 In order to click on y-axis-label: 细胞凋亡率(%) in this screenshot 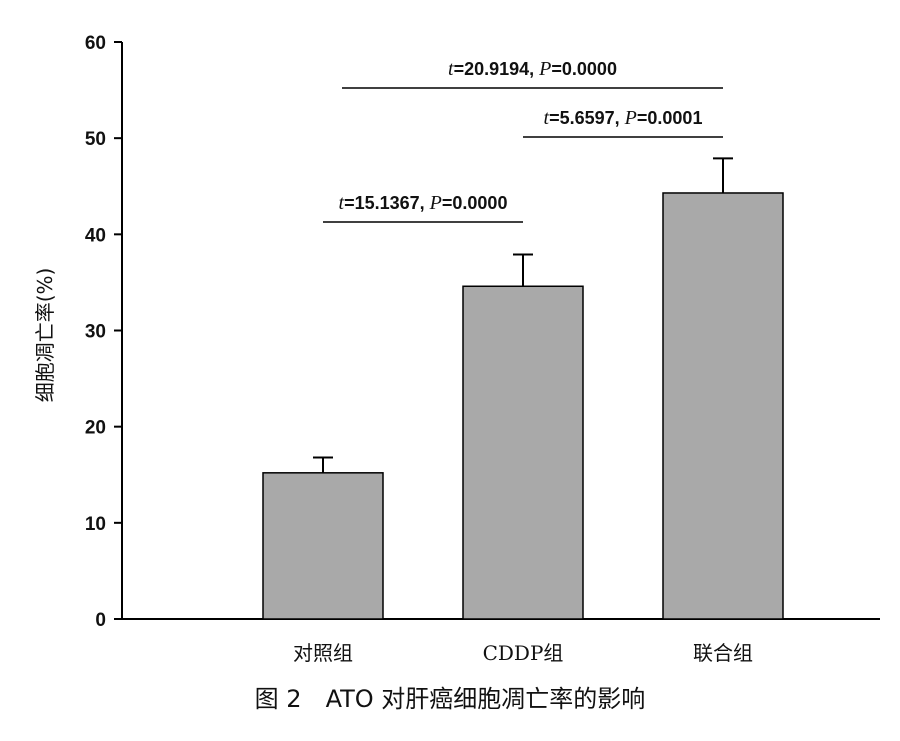, I will do `click(45, 335)`.